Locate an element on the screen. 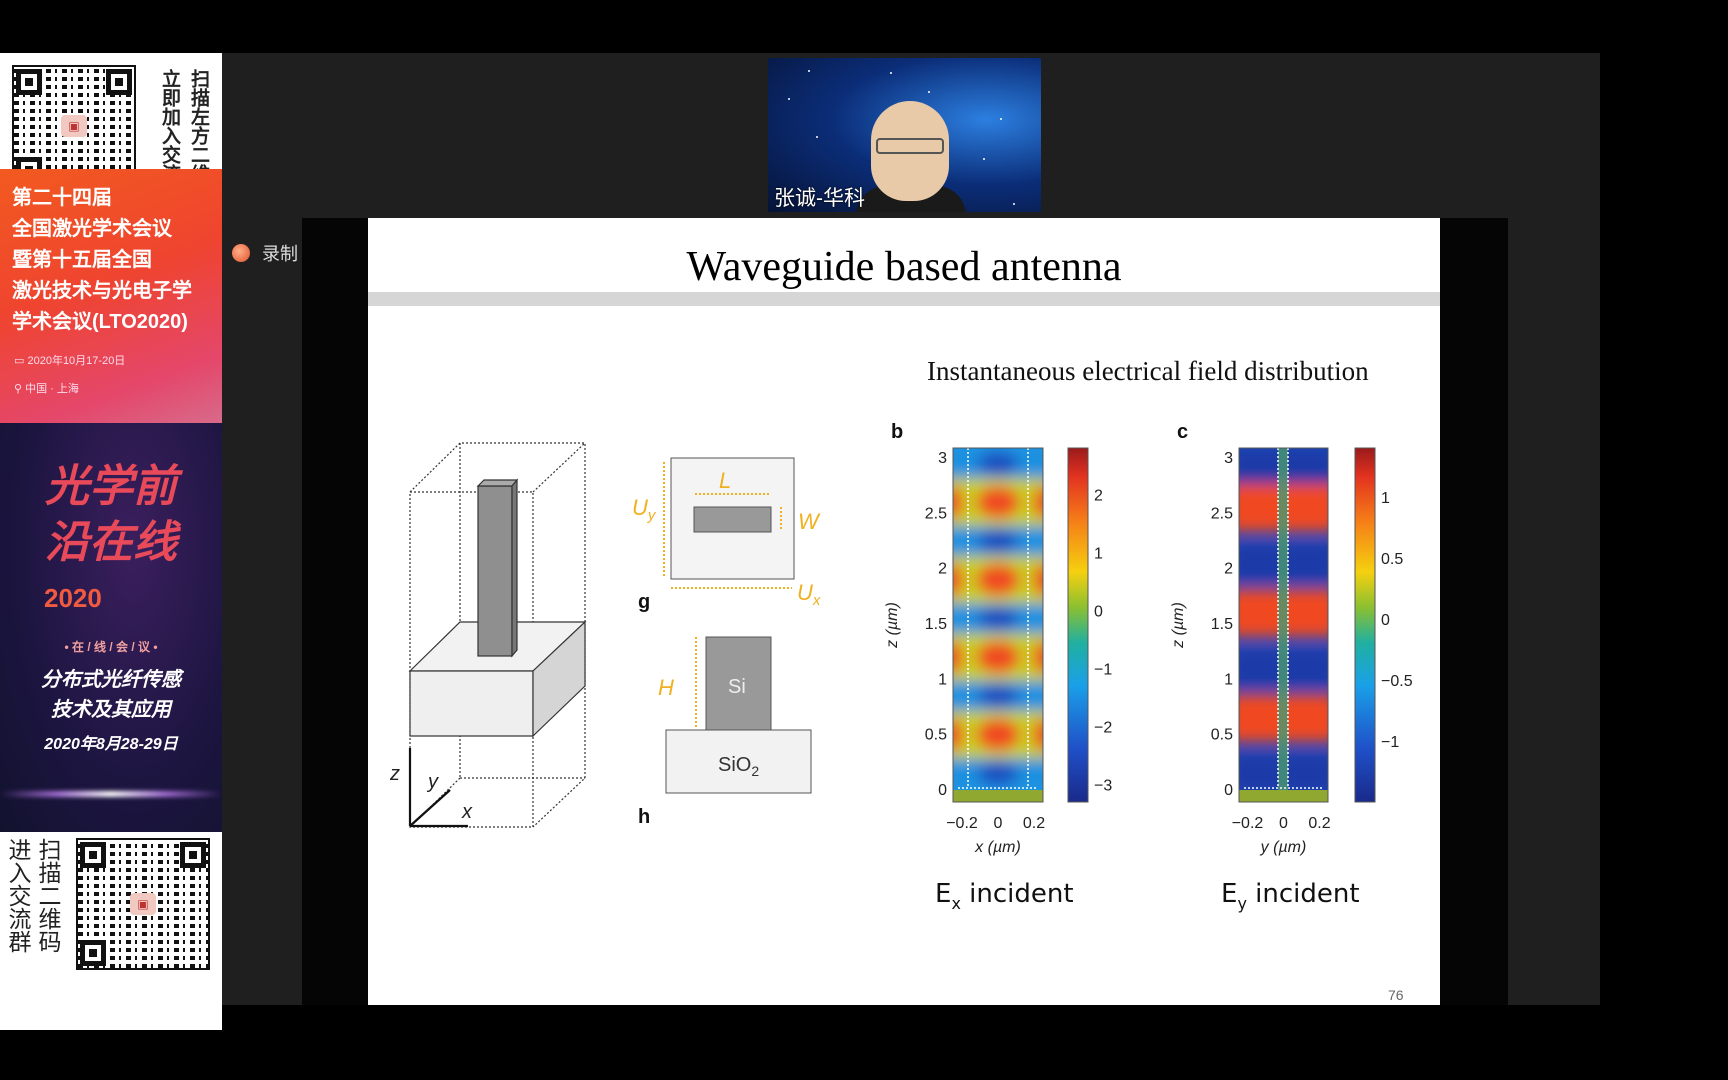 The height and width of the screenshot is (1080, 1728). conference-date-row: ▭ 2020年10月17-20日 is located at coordinates (69, 360).